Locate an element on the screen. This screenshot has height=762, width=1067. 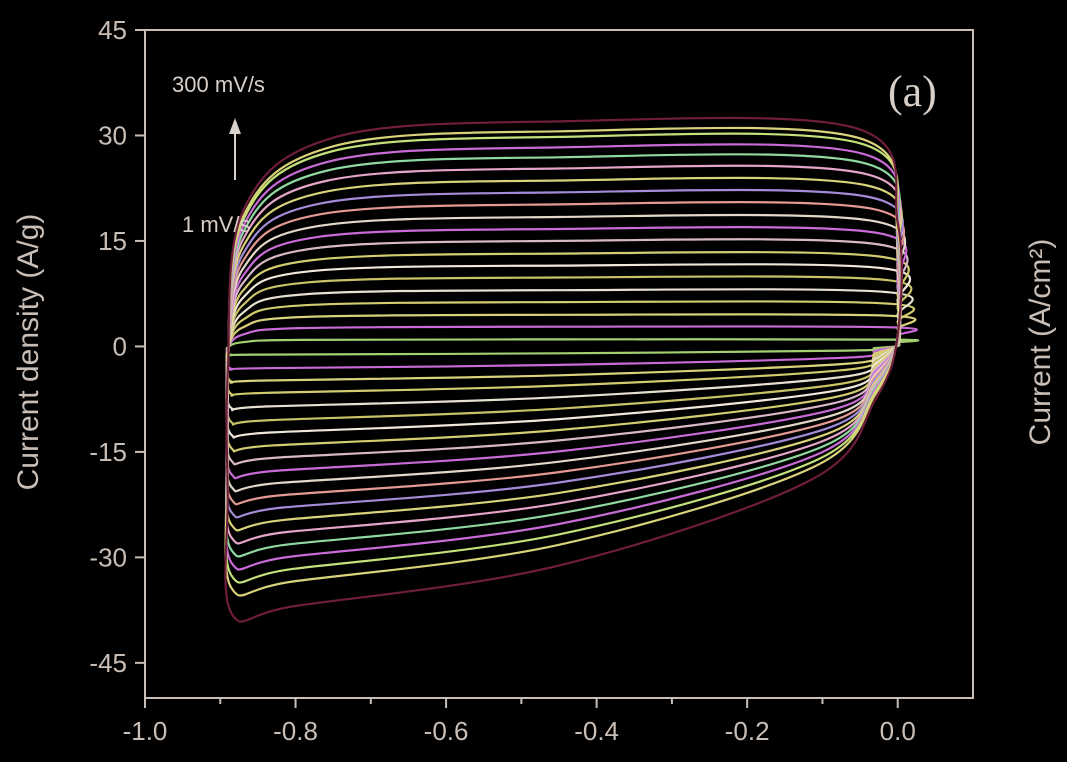
x-tick-label-4: -0.2 is located at coordinates (747, 731).